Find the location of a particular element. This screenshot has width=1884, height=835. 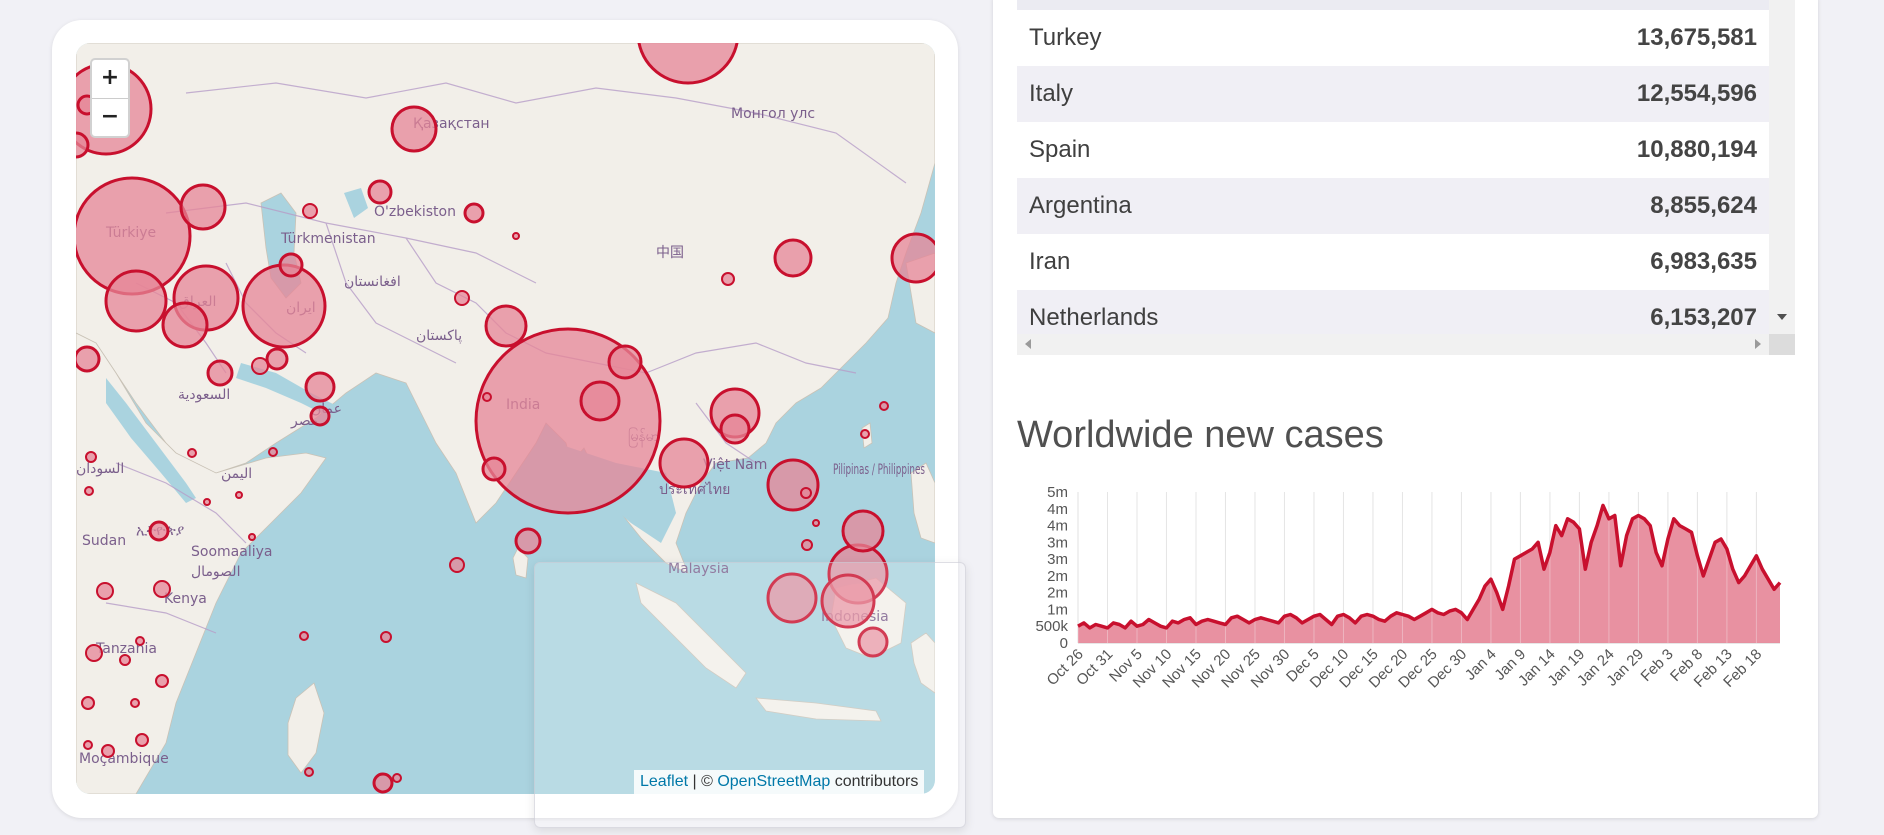

scroll-left-arrow-icon is located at coordinates (1028, 344).